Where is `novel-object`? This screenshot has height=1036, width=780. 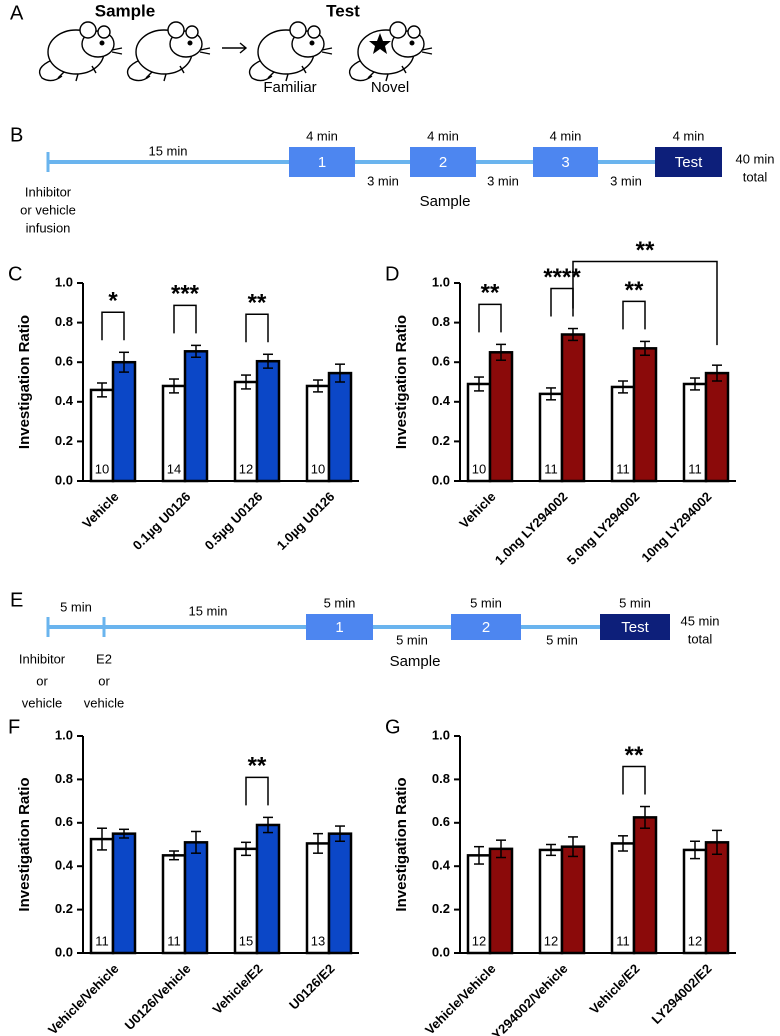 novel-object is located at coordinates (380, 43).